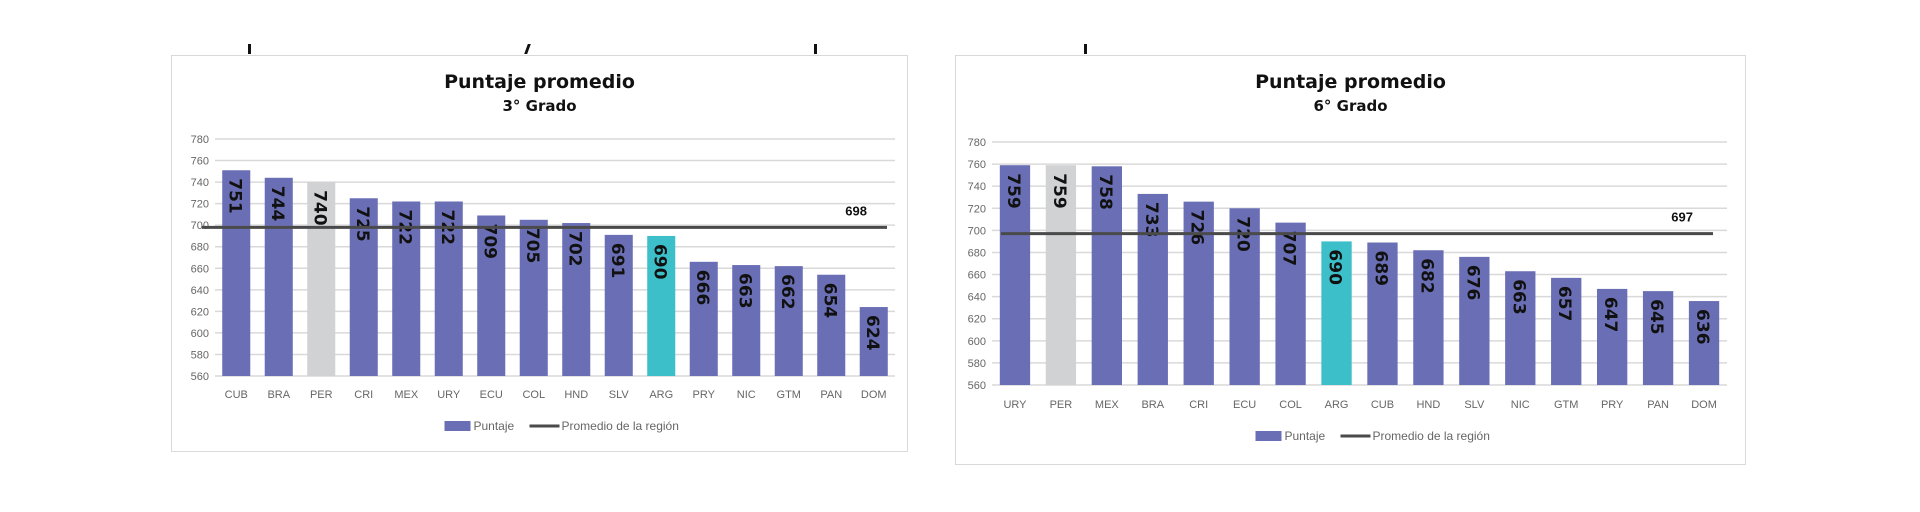  Describe the element at coordinates (406, 288) in the screenshot. I see `bar-mex` at that location.